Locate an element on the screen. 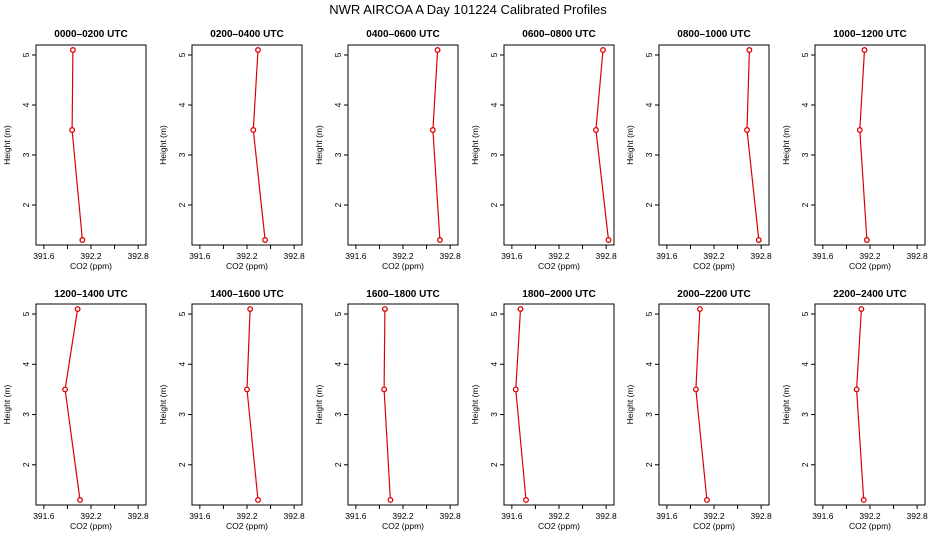 This screenshot has height=540, width=936. panel-title: 0600–0800 UTC is located at coordinates (558, 34).